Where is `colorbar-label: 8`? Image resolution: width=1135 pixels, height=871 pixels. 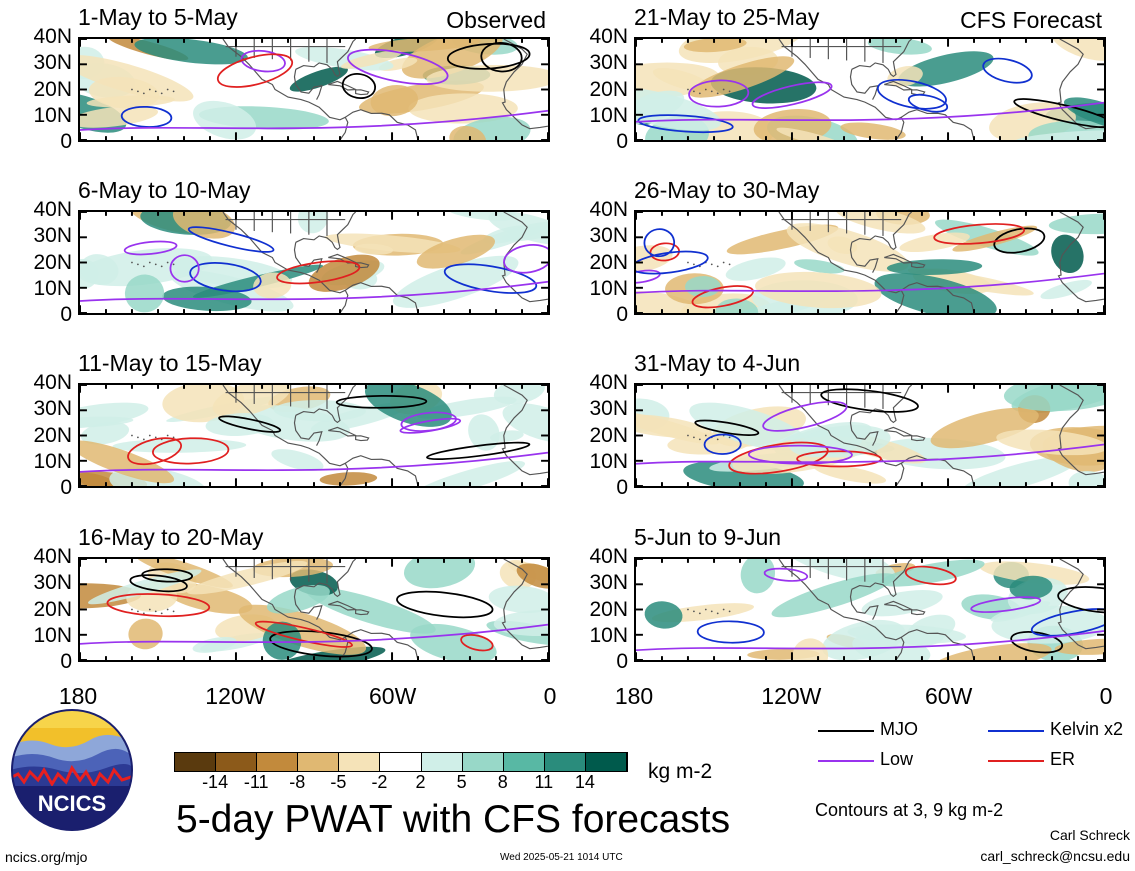 colorbar-label: 8 is located at coordinates (502, 782).